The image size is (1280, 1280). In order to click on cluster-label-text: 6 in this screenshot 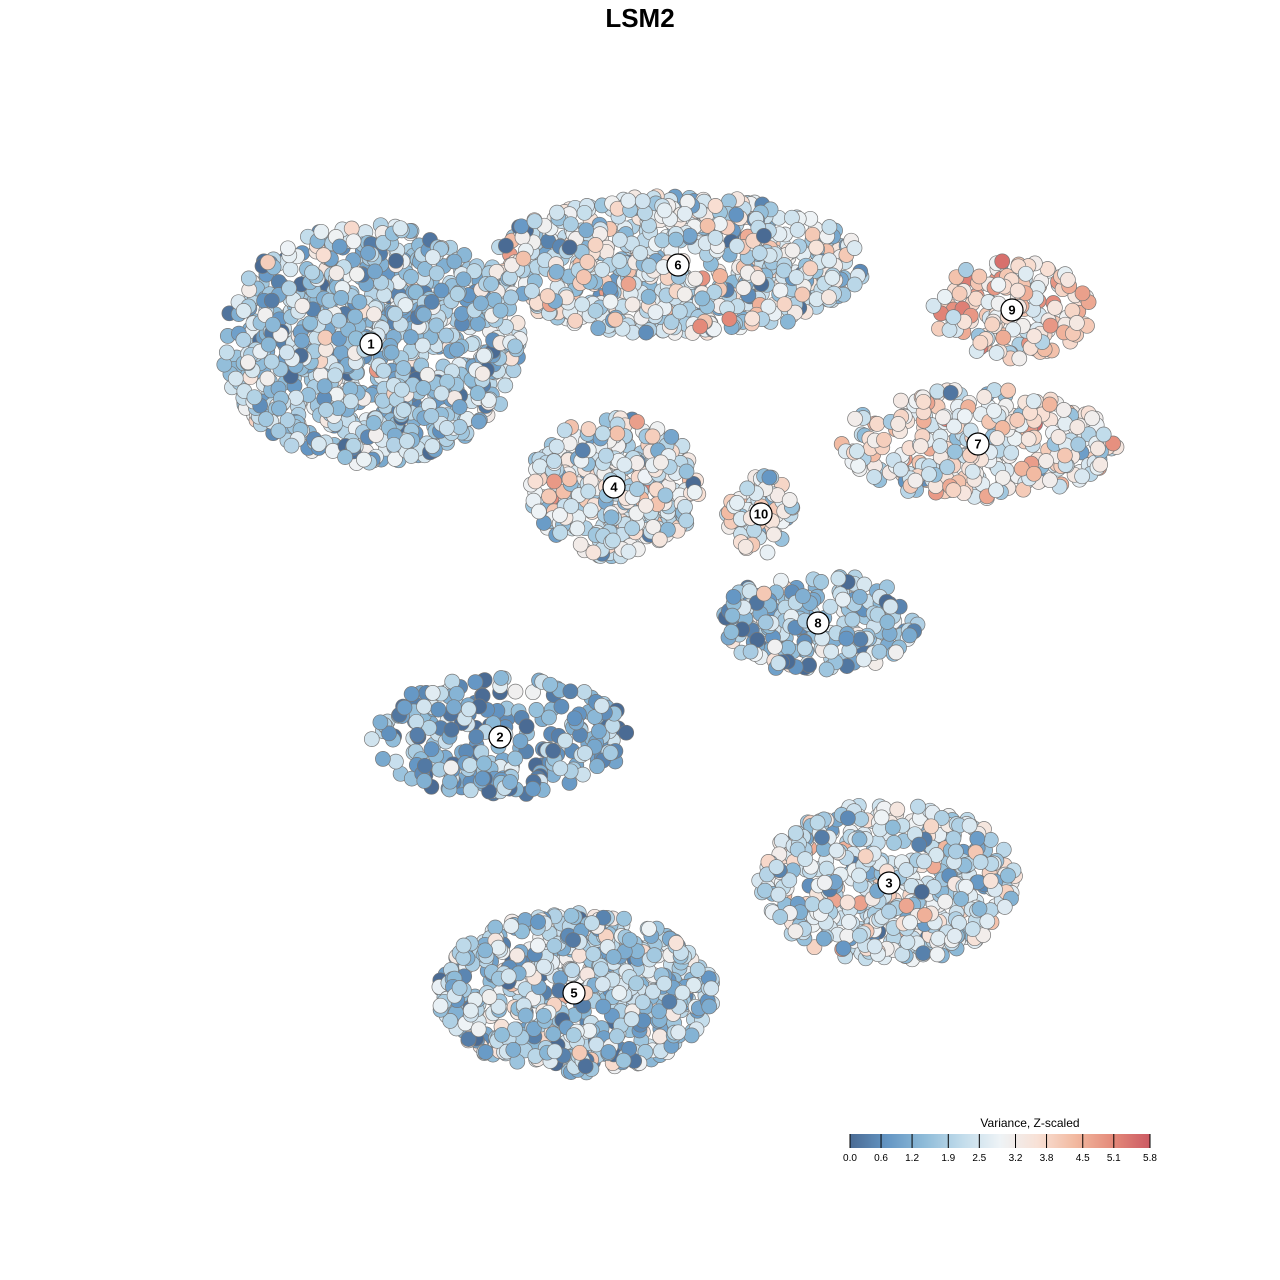, I will do `click(677, 265)`.